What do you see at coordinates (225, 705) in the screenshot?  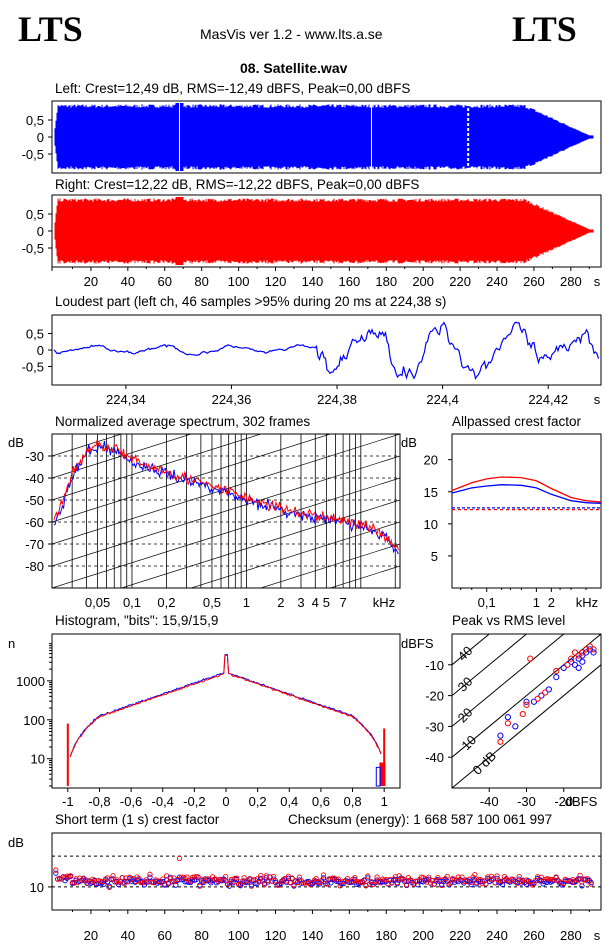 I see `histogram-left` at bounding box center [225, 705].